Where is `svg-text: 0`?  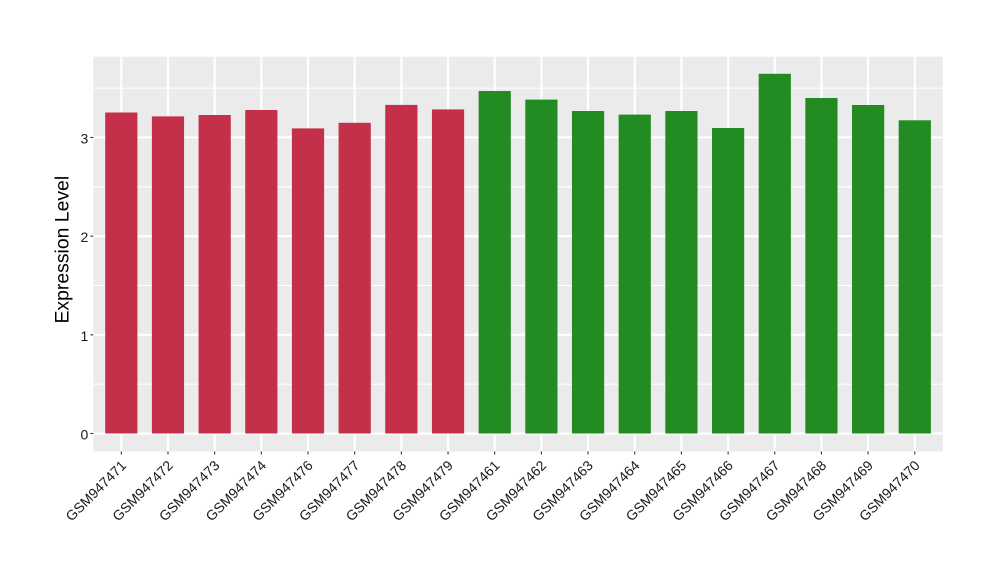
svg-text: 0 is located at coordinates (85, 435).